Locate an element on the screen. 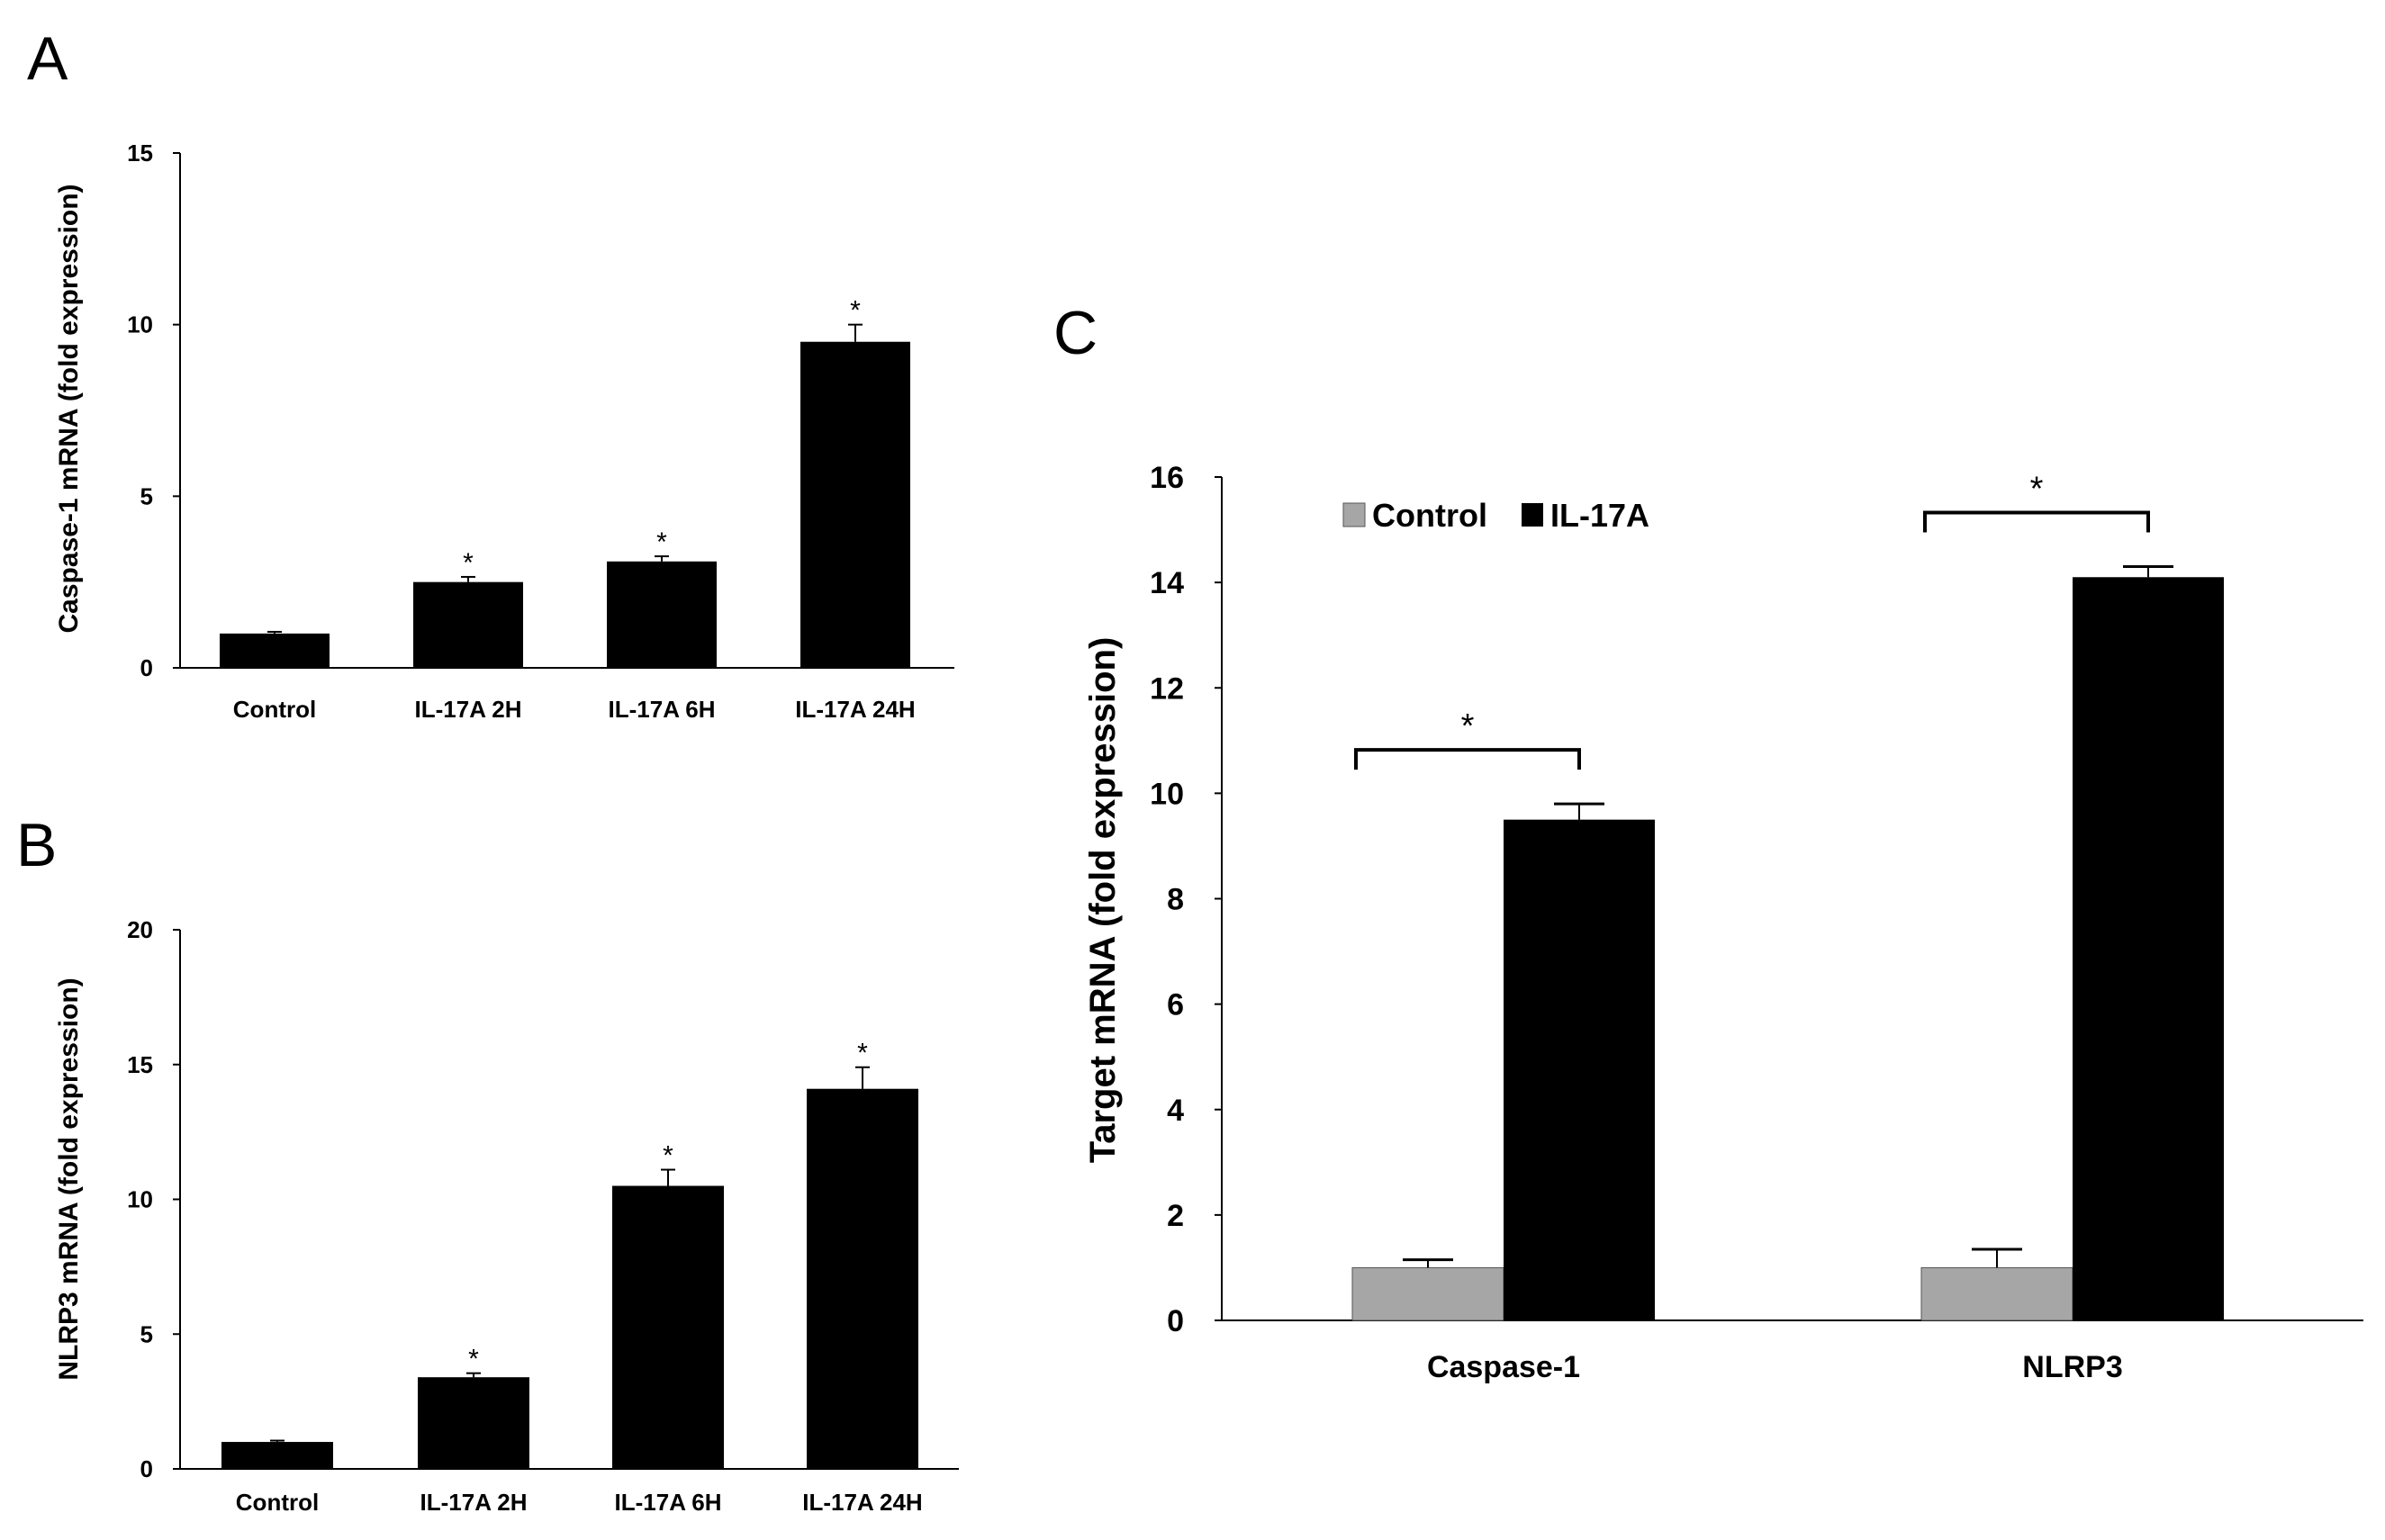 Image resolution: width=2385 pixels, height=1540 pixels. panel-label-c: C is located at coordinates (1075, 333).